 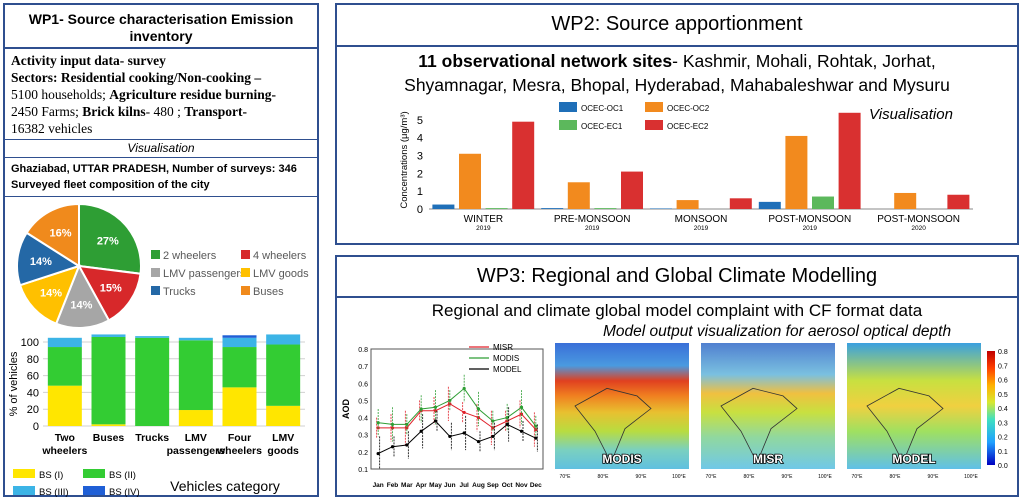 What do you see at coordinates (110, 185) in the screenshot?
I see `fleet-caption: Surveyed fleet composition of the city` at bounding box center [110, 185].